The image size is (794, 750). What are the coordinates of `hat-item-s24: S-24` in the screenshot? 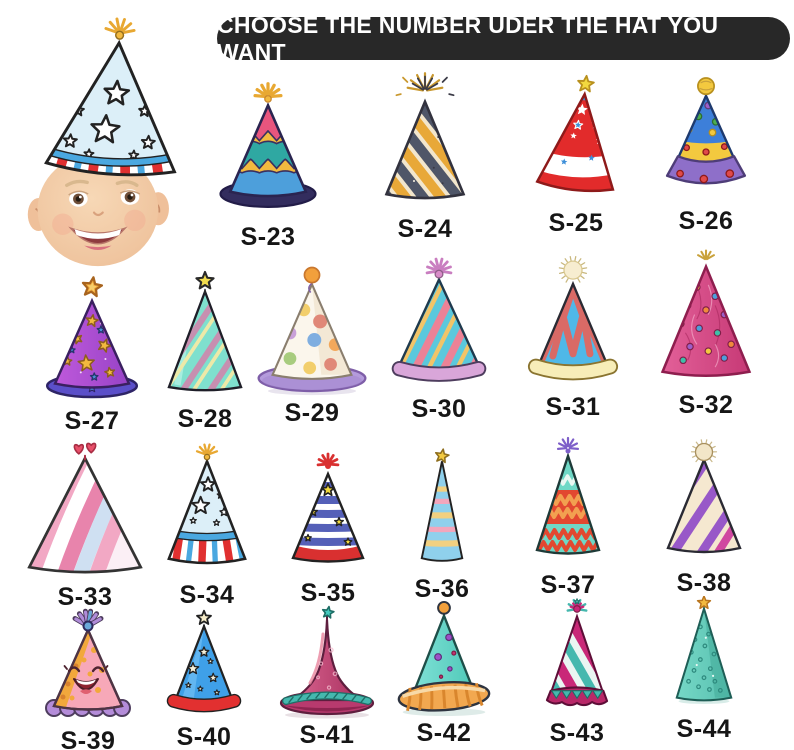 It's located at (425, 153).